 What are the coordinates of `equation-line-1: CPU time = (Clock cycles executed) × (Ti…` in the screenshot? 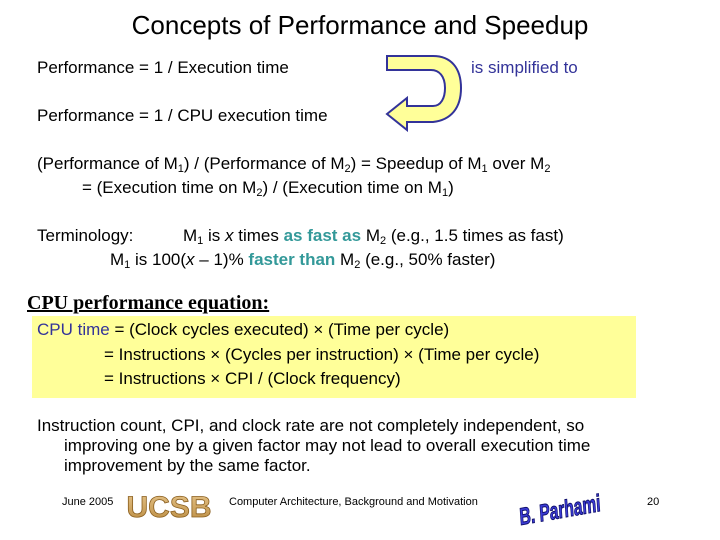 It's located at (243, 329).